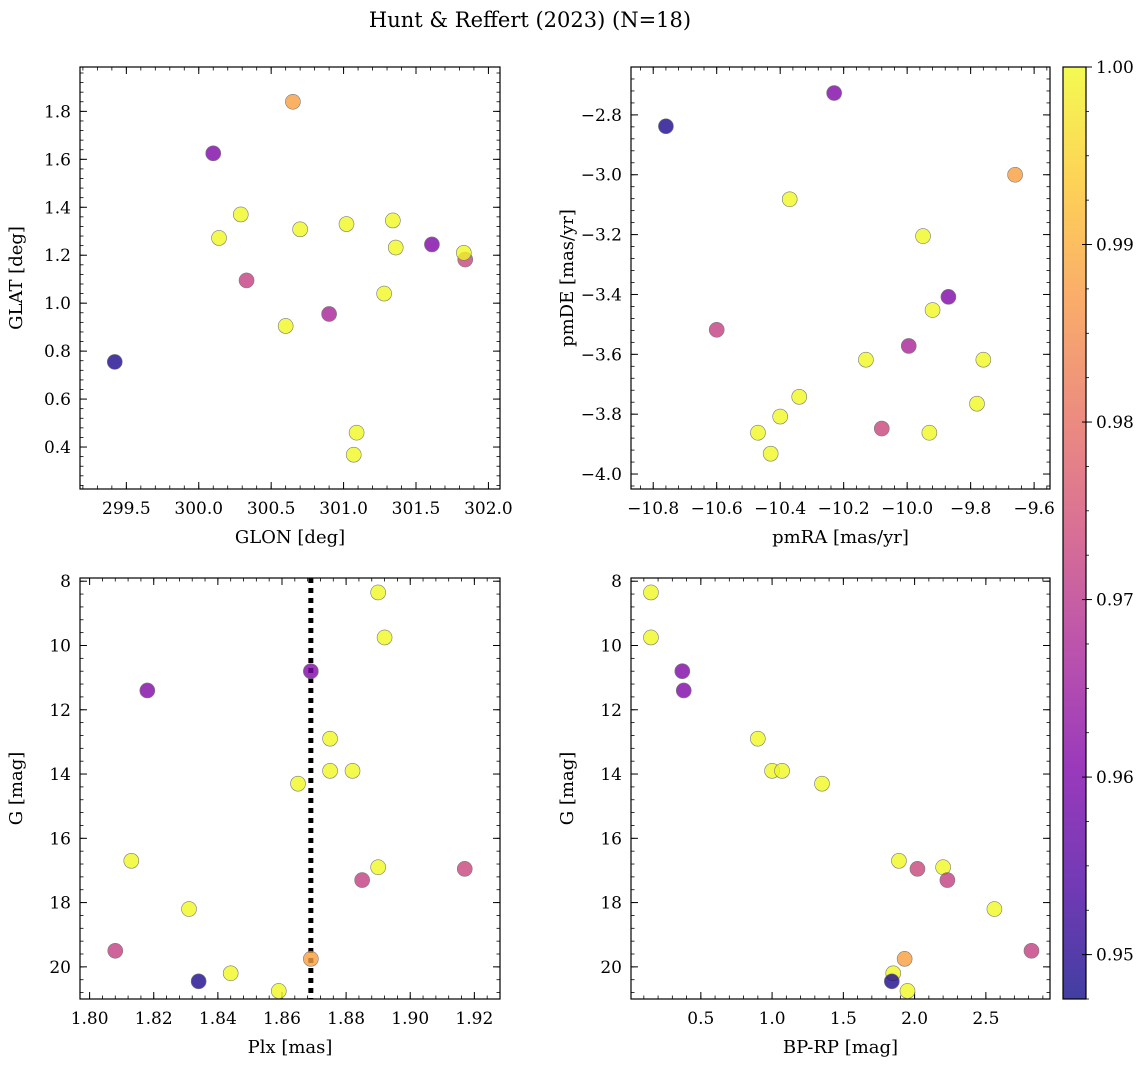 The height and width of the screenshot is (1067, 1148). What do you see at coordinates (985, 1019) in the screenshot?
I see `x-tick-label: 2.5` at bounding box center [985, 1019].